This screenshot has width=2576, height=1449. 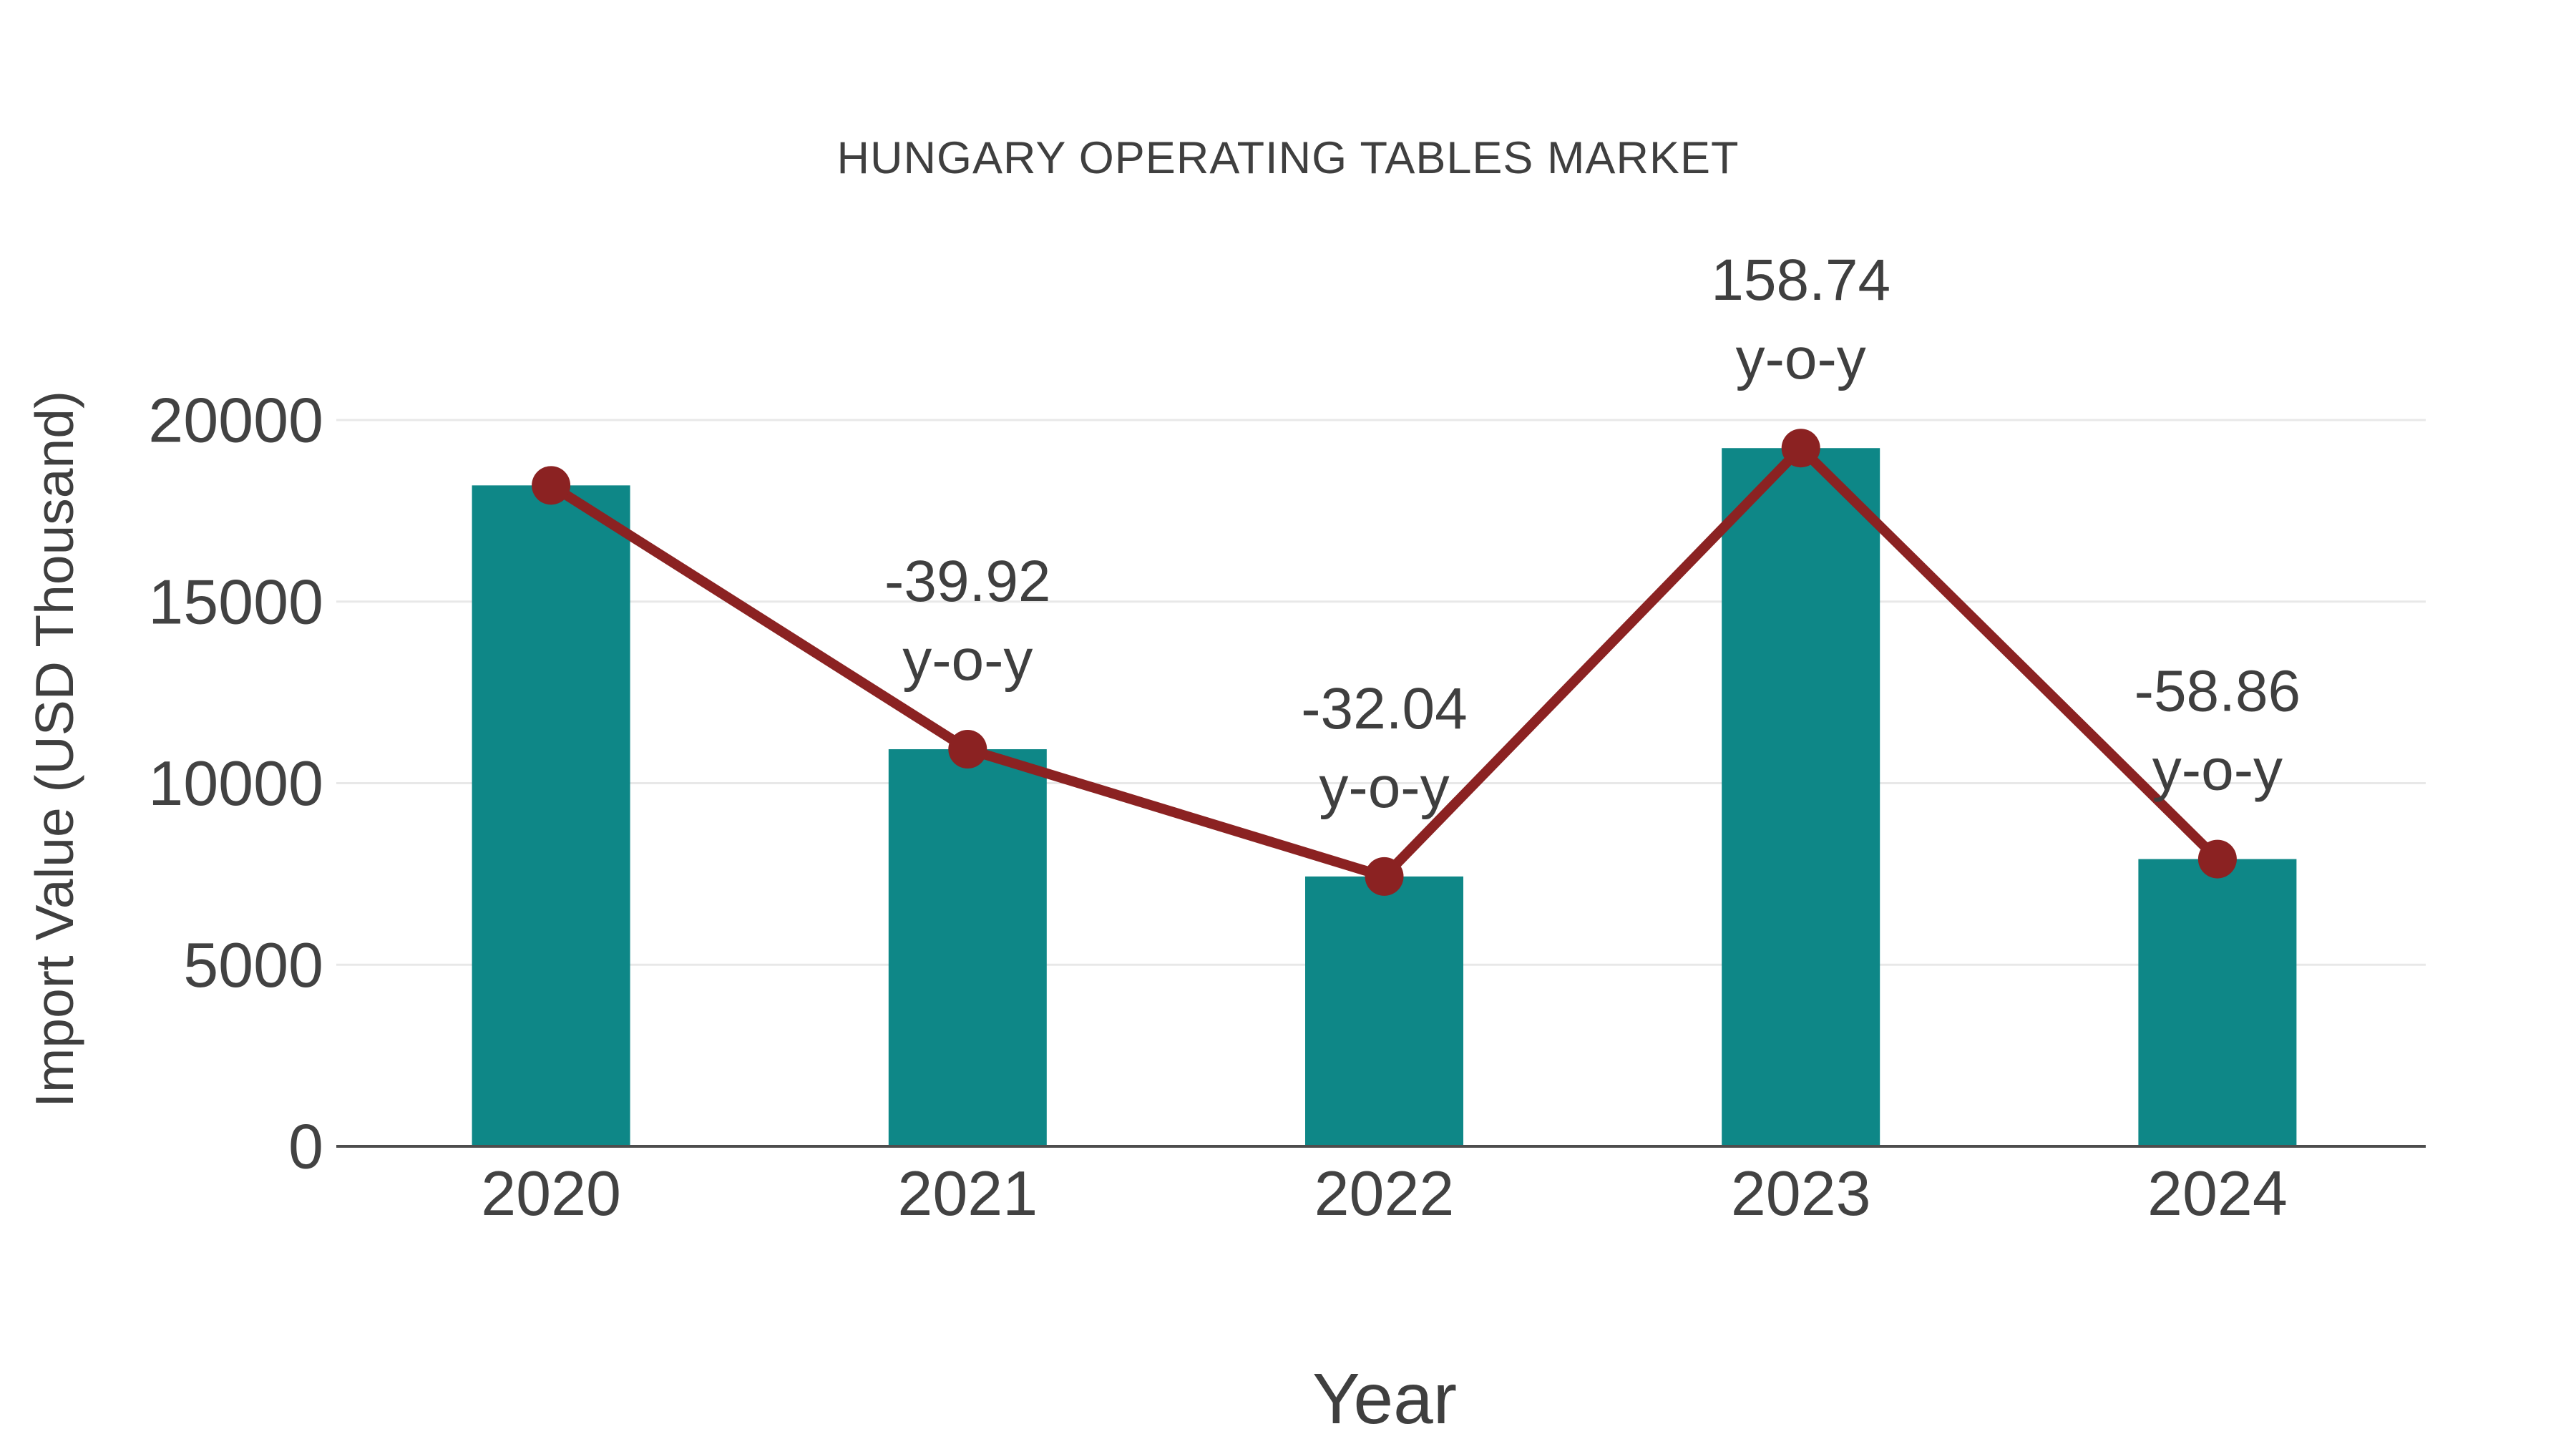 I want to click on y-tick-label-15000: 15000, so click(x=235, y=601).